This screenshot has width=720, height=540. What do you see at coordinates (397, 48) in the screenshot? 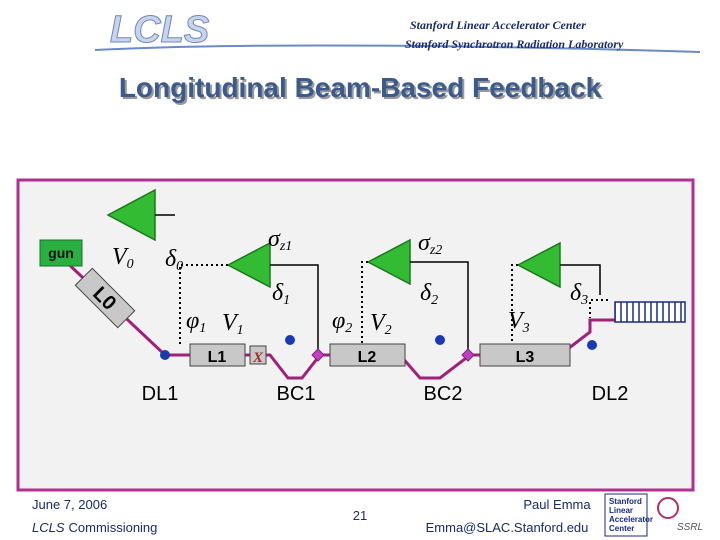
I see `header-swoosh` at bounding box center [397, 48].